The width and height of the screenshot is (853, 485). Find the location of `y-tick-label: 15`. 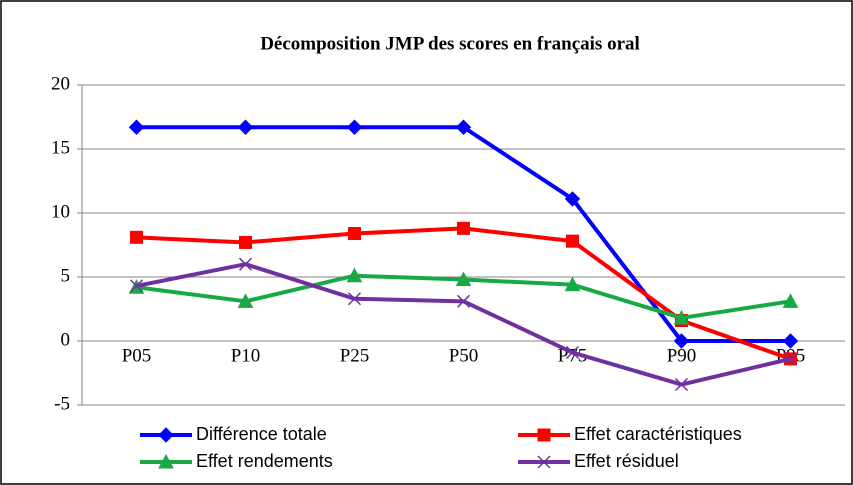

y-tick-label: 15 is located at coordinates (60, 147).